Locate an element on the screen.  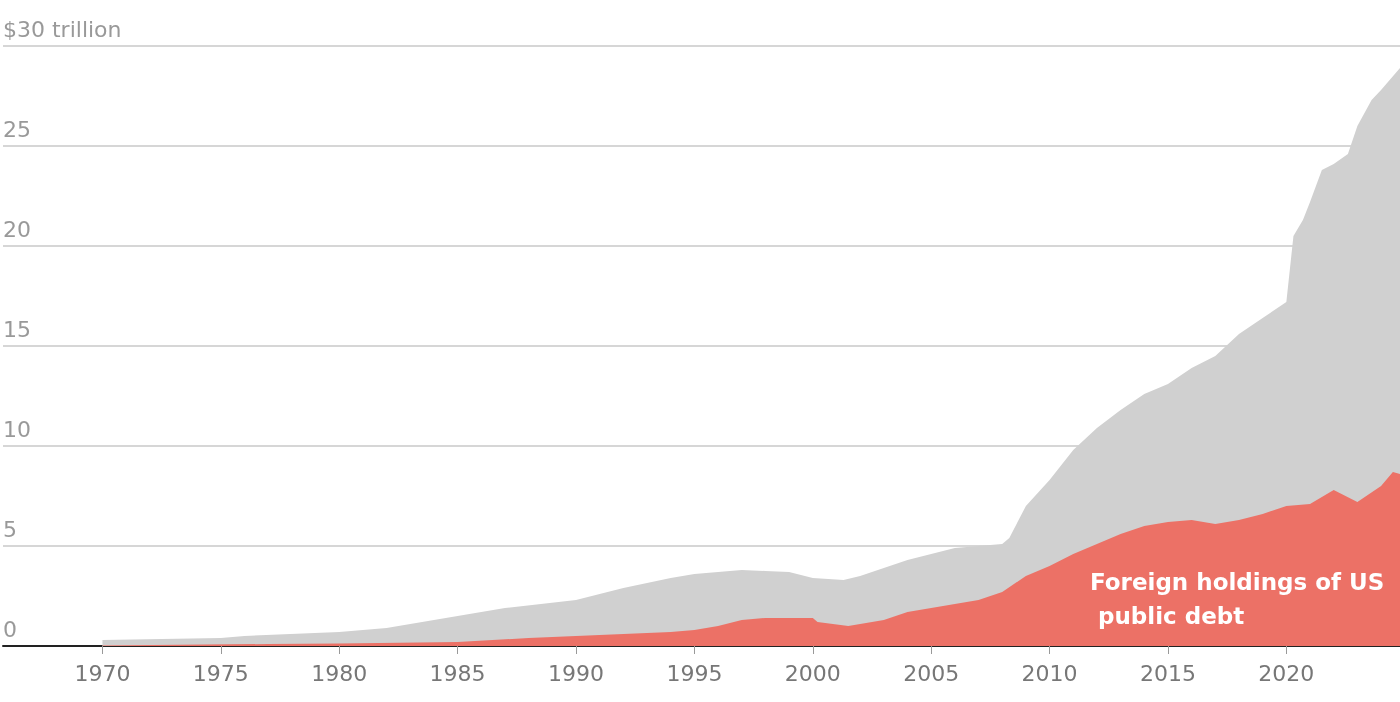
x-tick-label: 1985 is located at coordinates (457, 673).